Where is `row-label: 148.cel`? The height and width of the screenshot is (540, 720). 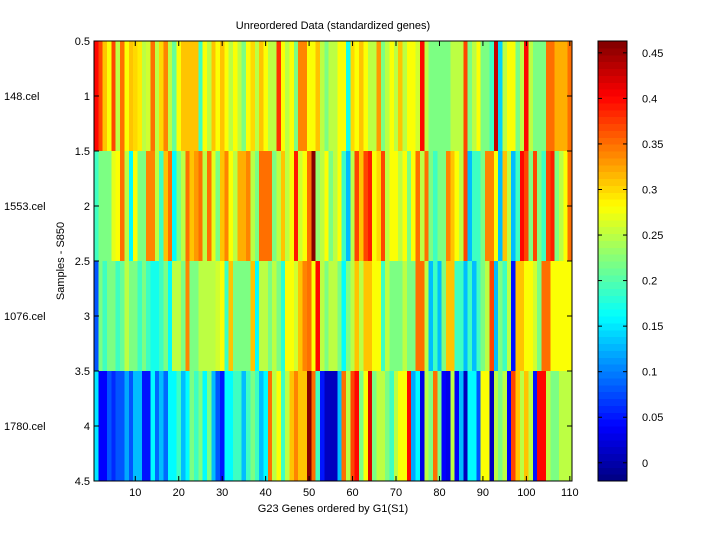
row-label: 148.cel is located at coordinates (21, 97).